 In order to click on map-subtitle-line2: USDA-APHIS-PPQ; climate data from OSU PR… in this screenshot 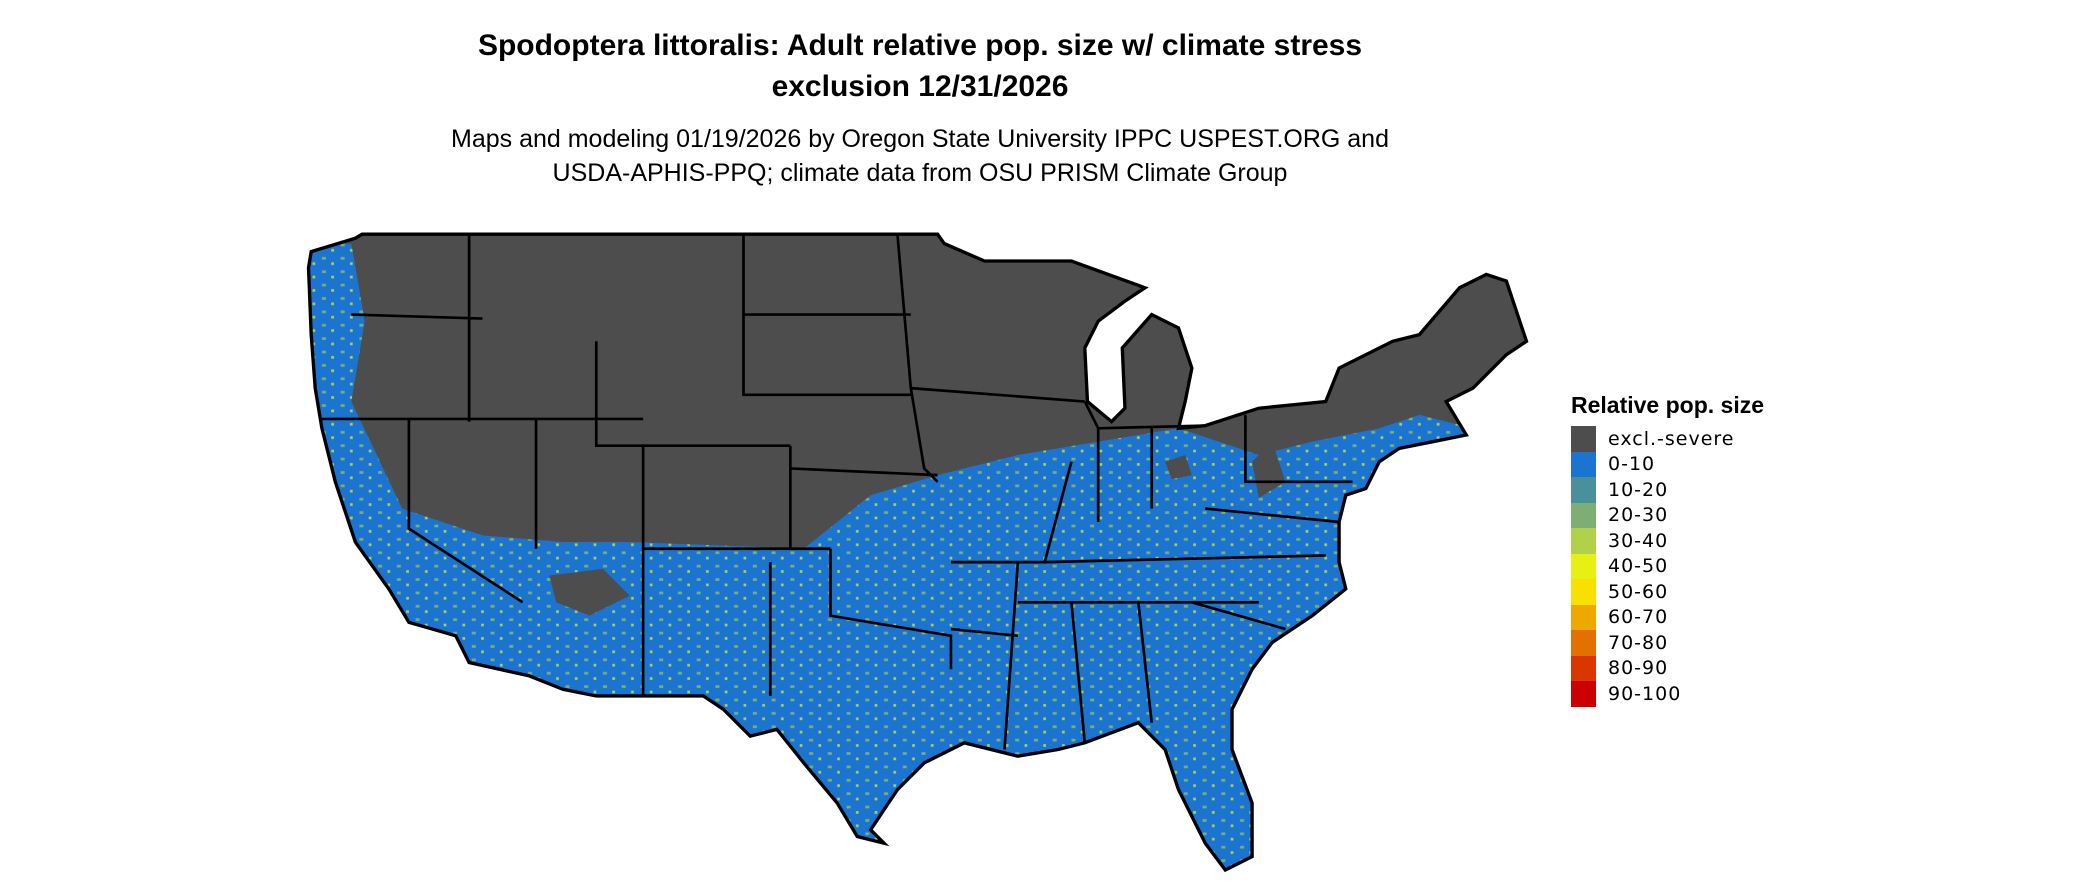, I will do `click(920, 173)`.